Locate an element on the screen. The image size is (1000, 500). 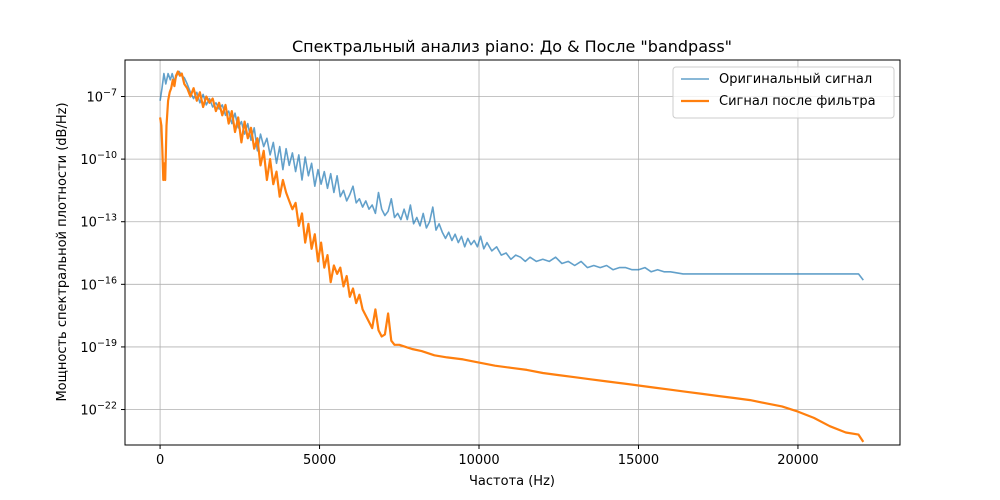
y-tick-label-1: 10−10 is located at coordinates (98, 159).